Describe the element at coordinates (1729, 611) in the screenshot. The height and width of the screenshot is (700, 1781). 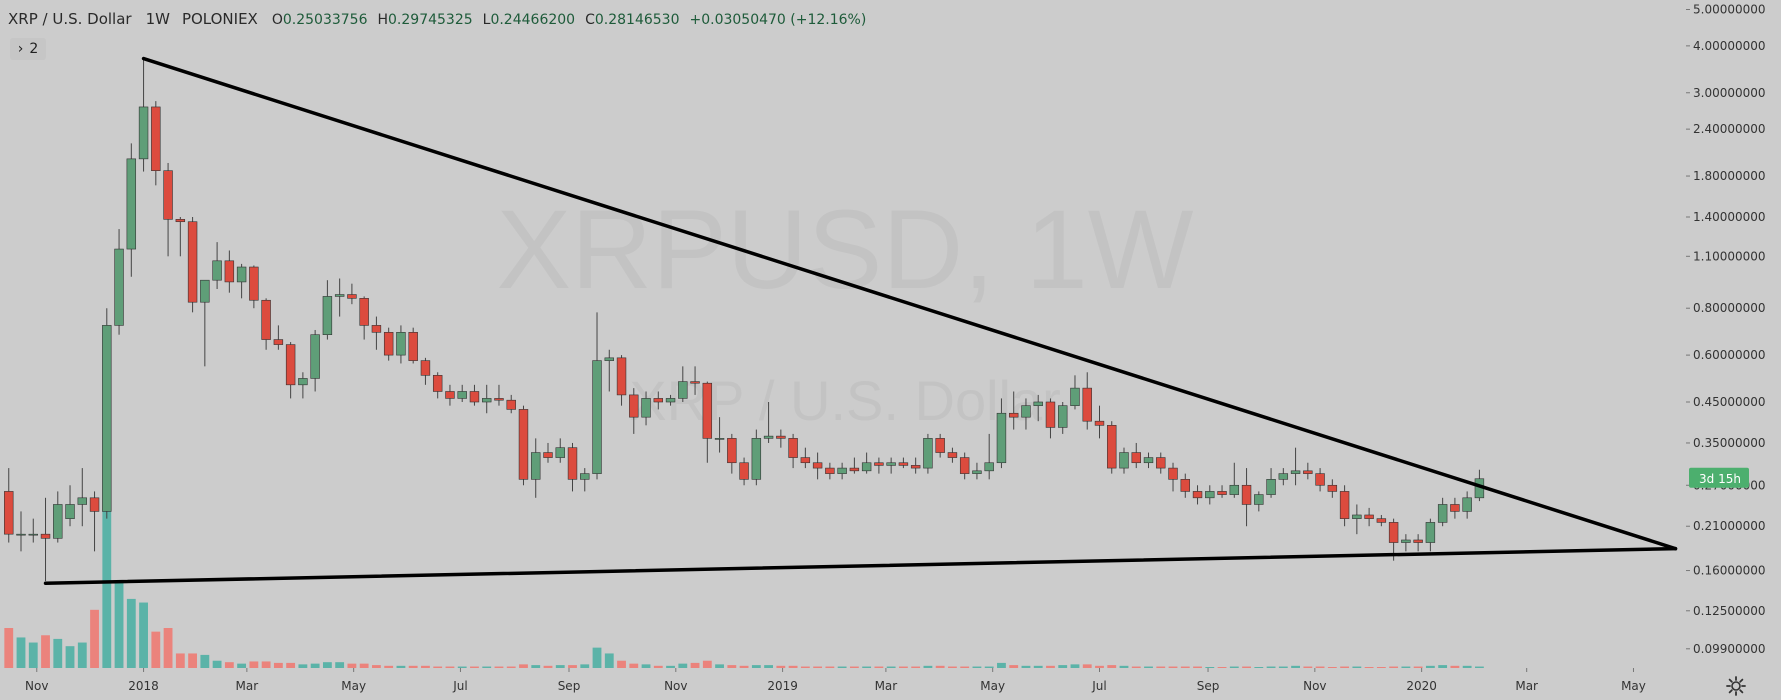
I see `price-tick-label: 0.12500000` at that location.